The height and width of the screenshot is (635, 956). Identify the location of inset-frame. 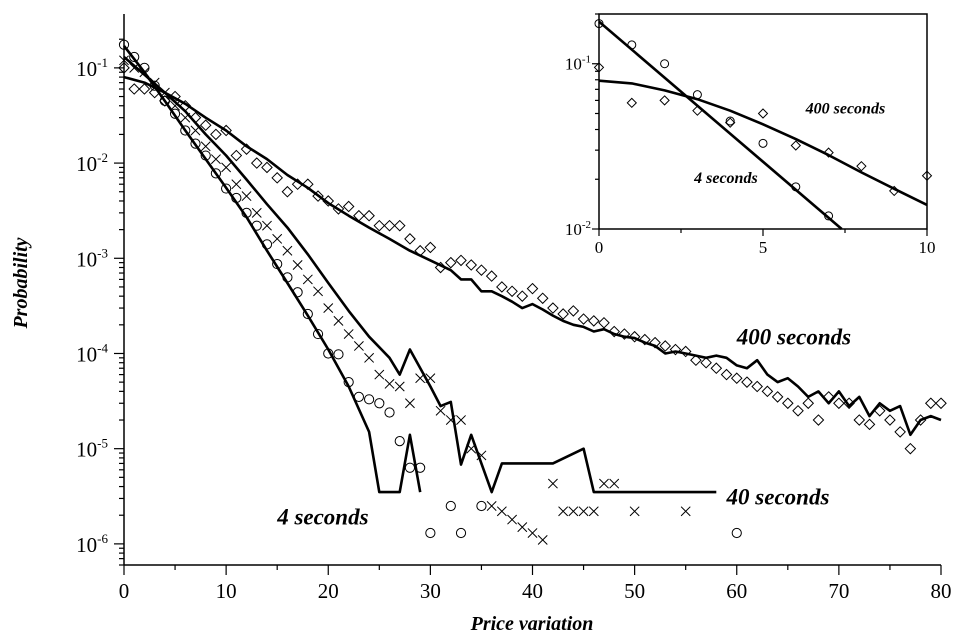
(763, 121).